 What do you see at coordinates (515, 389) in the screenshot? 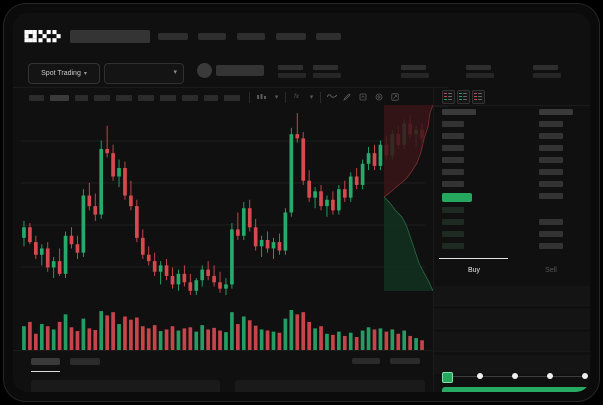
I see `buy-submit-button` at bounding box center [515, 389].